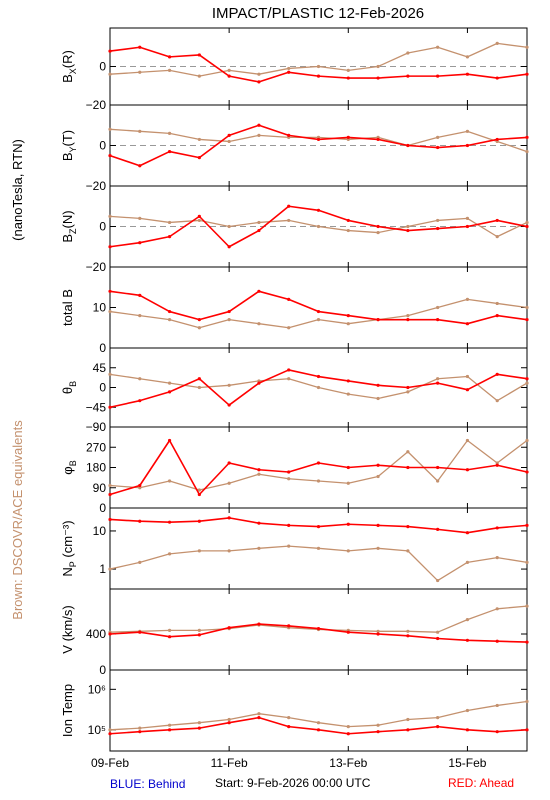 The width and height of the screenshot is (550, 800). Describe the element at coordinates (348, 763) in the screenshot. I see `x-tick-label: 13-Feb` at that location.